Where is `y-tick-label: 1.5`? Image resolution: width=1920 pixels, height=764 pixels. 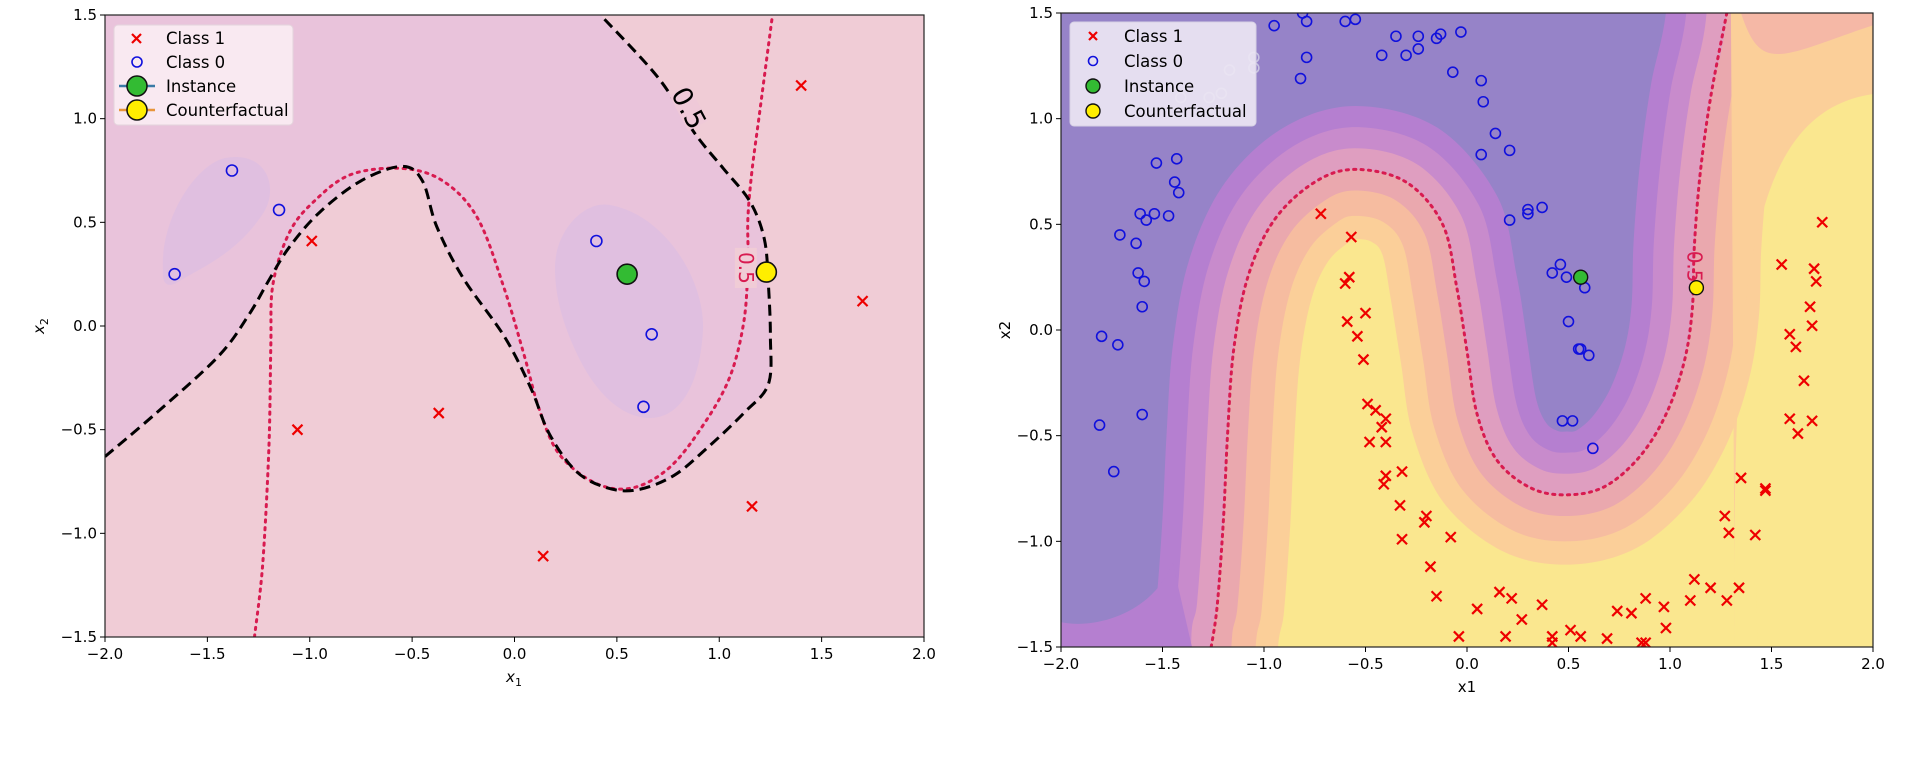 y-tick-label: 1.5 is located at coordinates (1041, 13).